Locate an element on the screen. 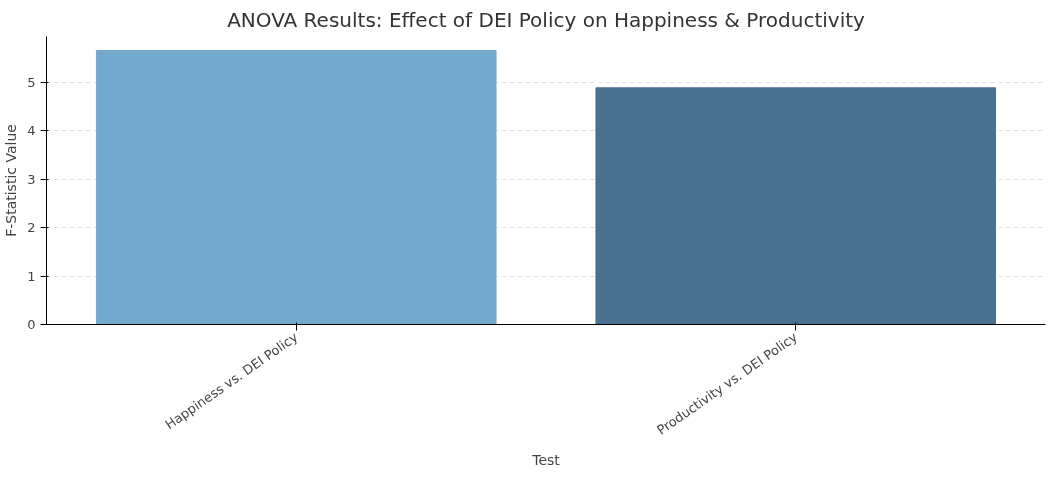 The image size is (1058, 477). x-axis-title: Test is located at coordinates (546, 459).